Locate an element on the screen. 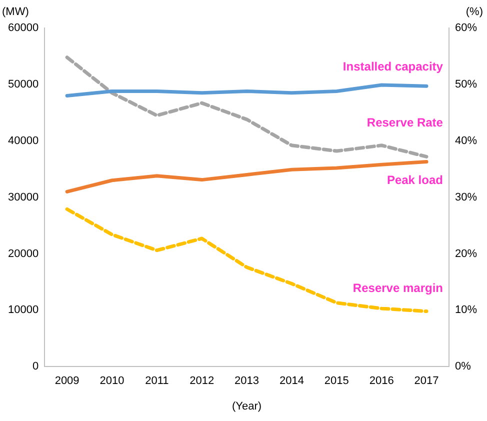 The width and height of the screenshot is (487, 421). y-tick-label: 30000 is located at coordinates (23, 197).